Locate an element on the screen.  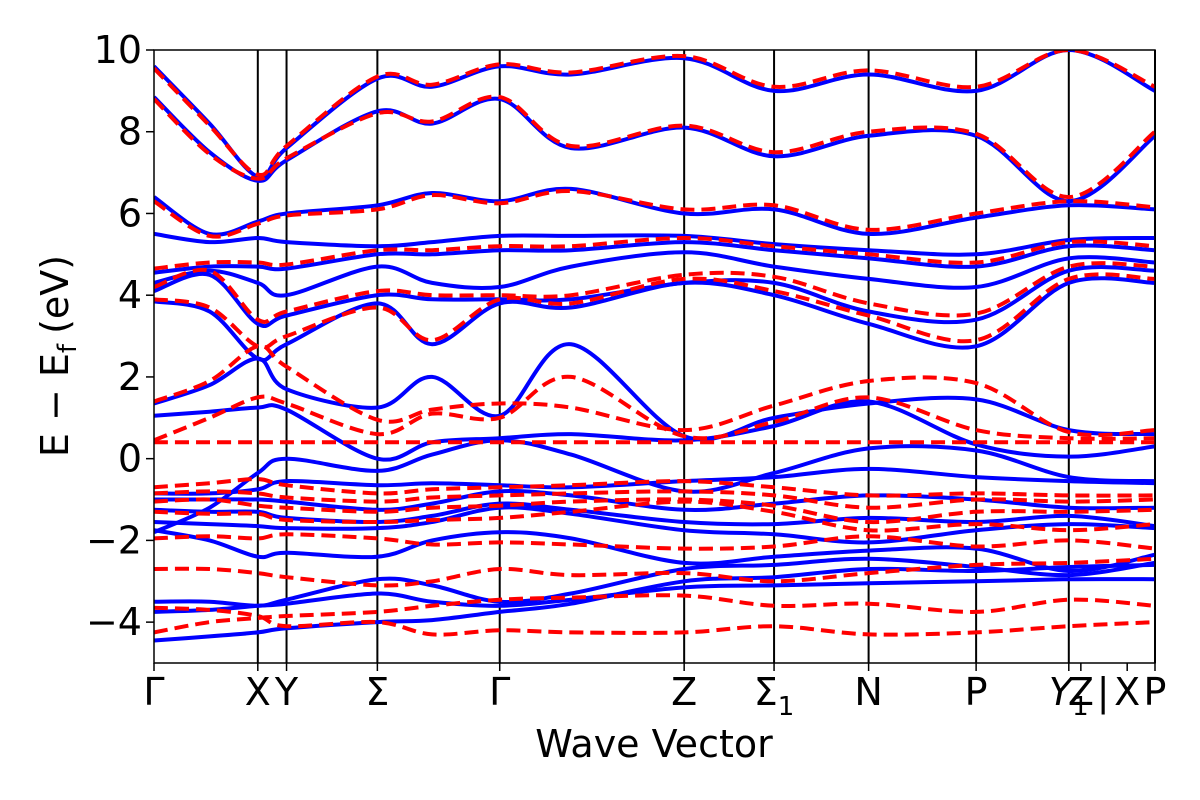
x-tick-label: Σ is located at coordinates (377, 692).